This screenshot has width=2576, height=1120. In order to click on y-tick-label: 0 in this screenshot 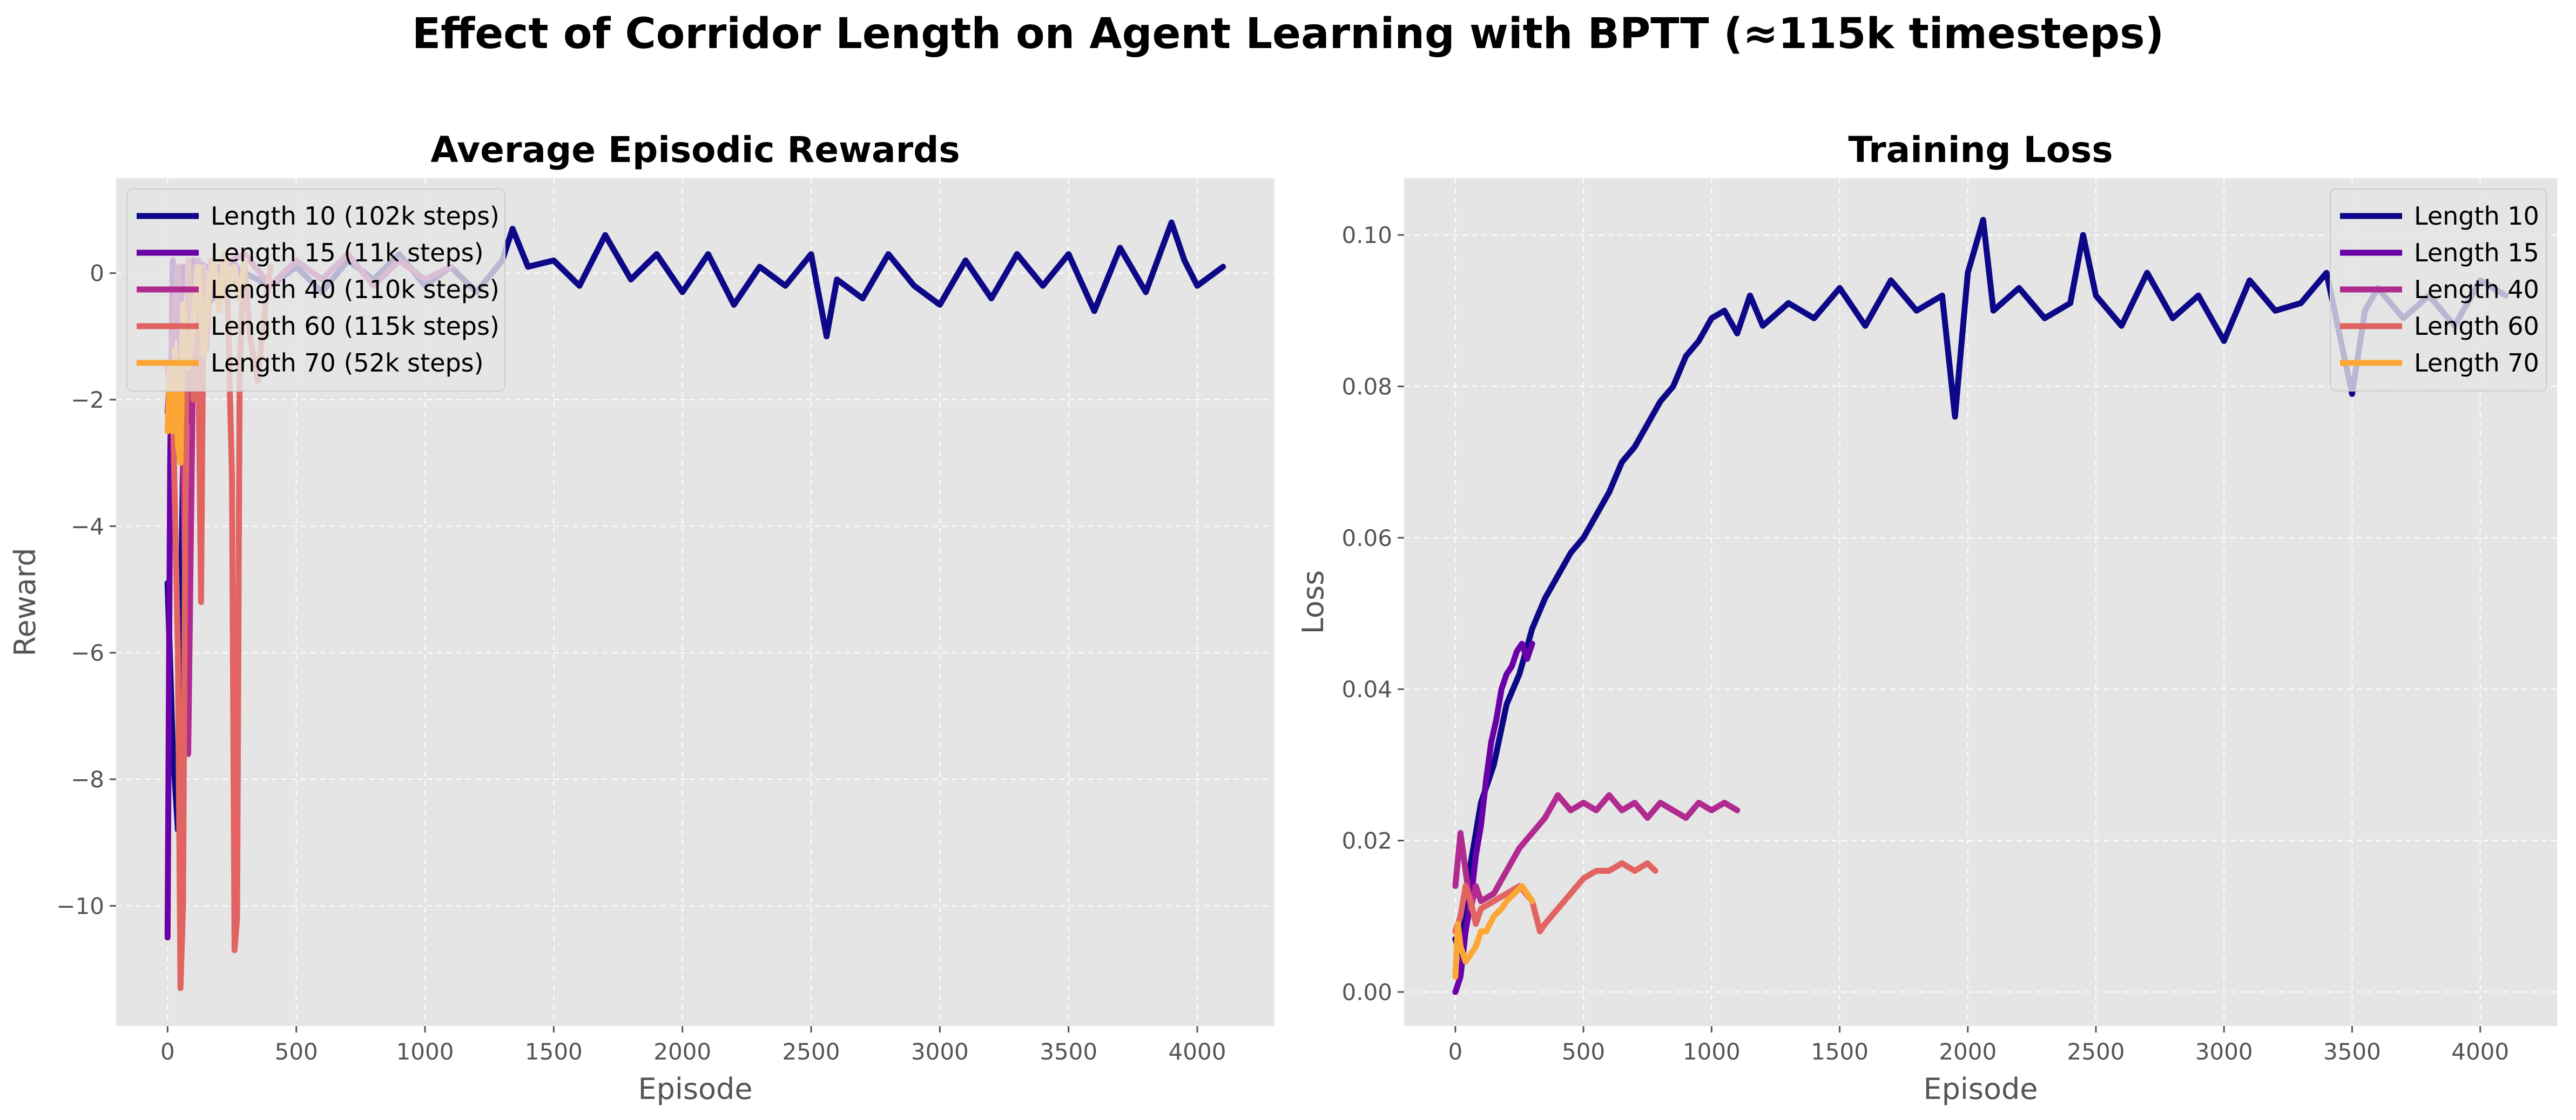, I will do `click(97, 273)`.